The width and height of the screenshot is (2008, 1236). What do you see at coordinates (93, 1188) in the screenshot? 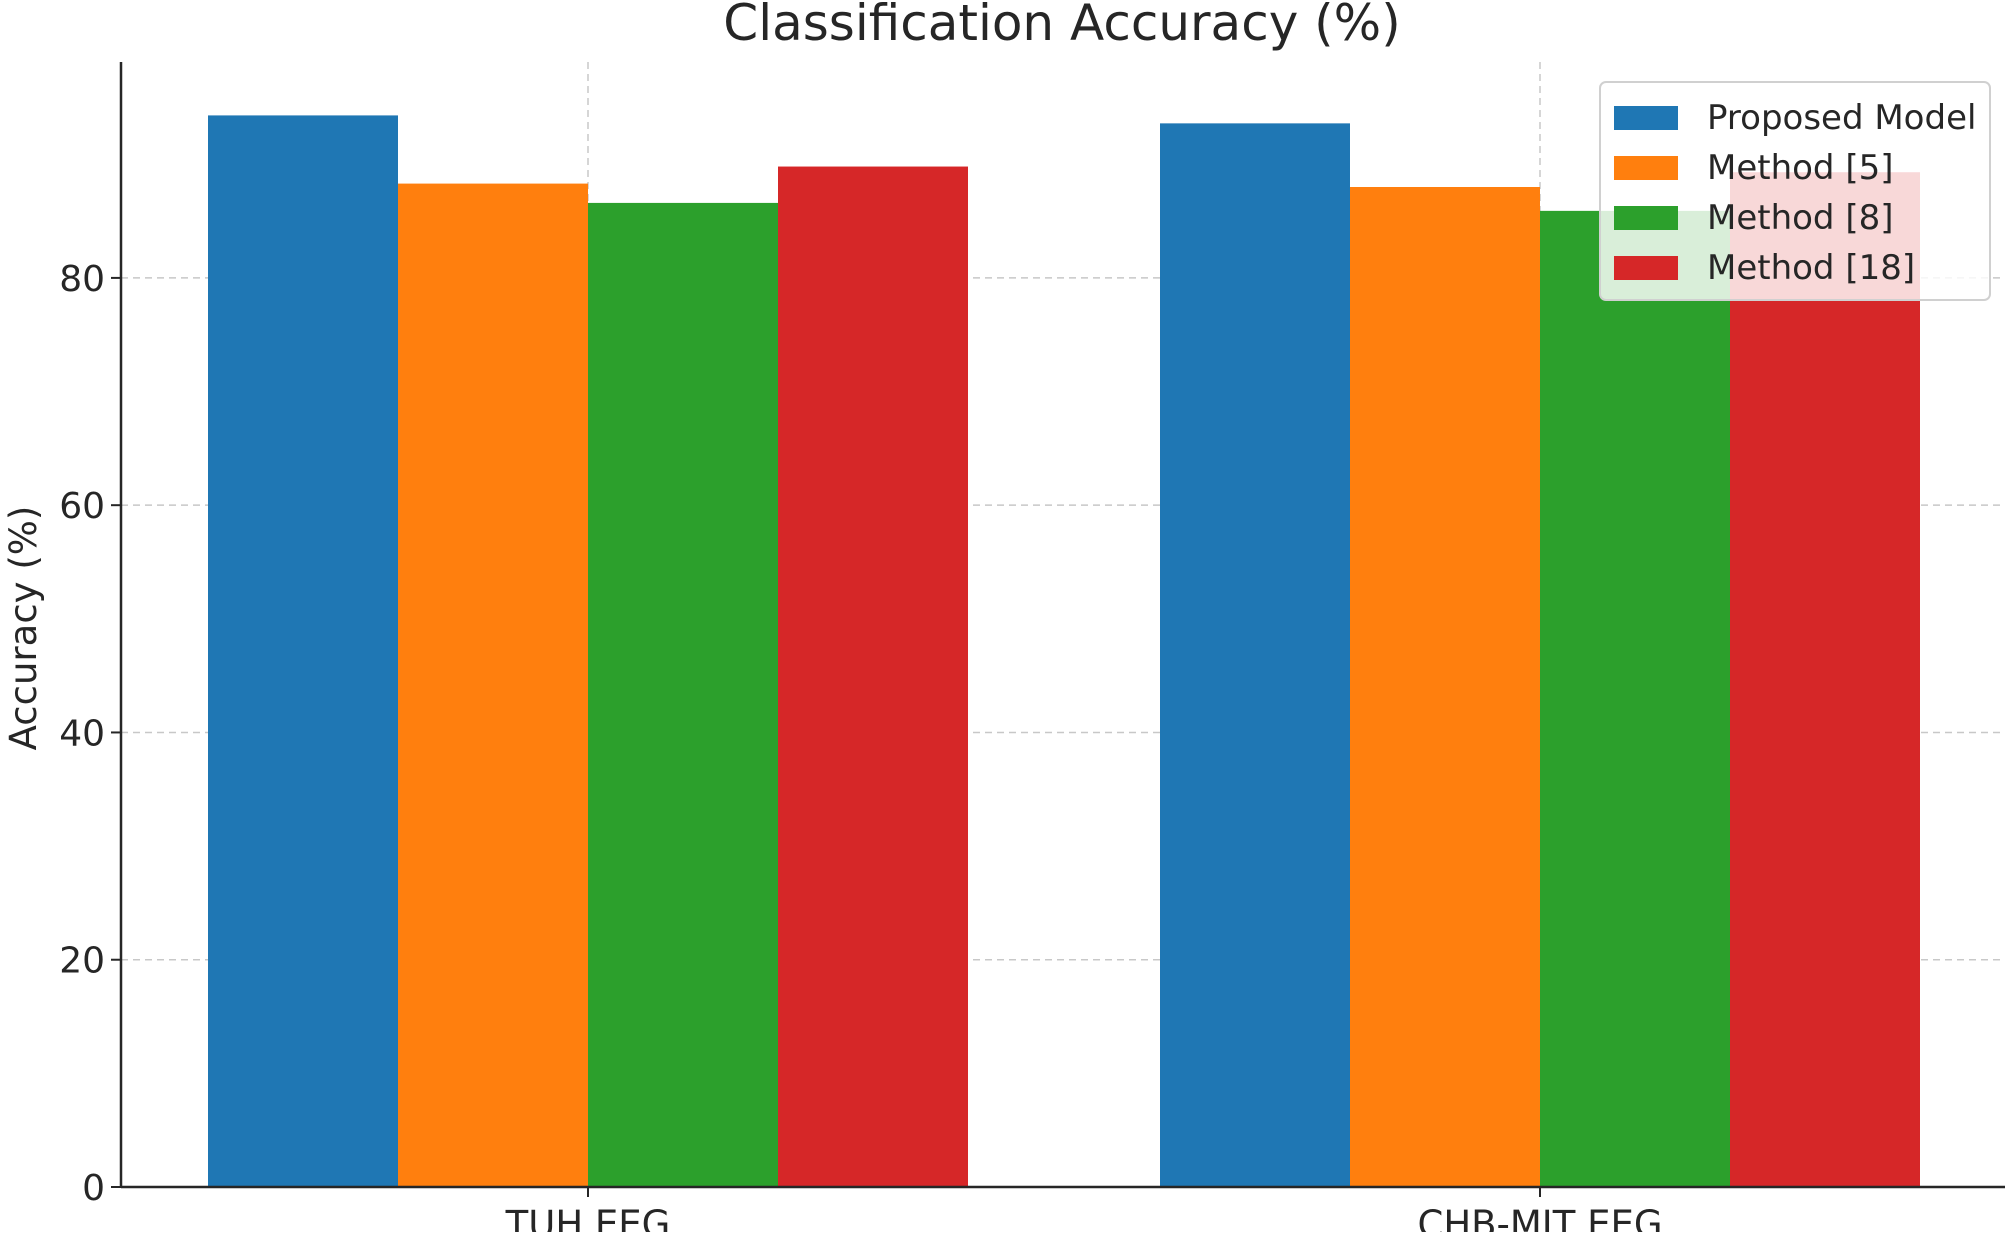
I see `y-tick-label: 0` at bounding box center [93, 1188].